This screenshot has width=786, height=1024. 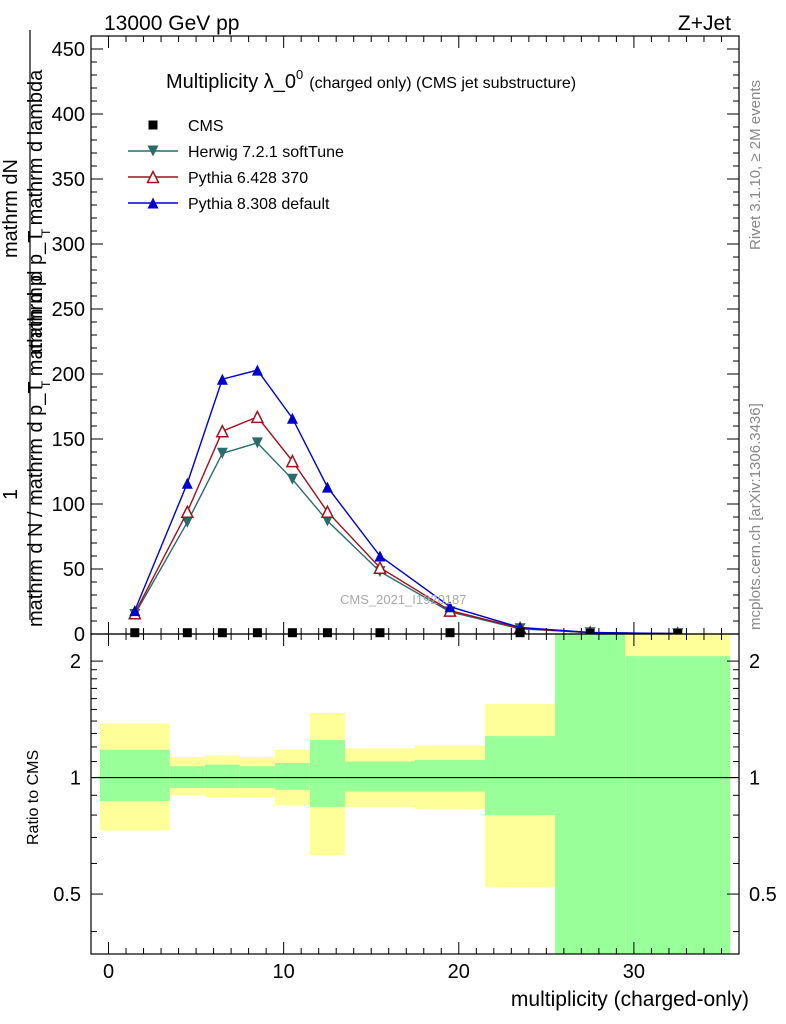 I want to click on ratio-ytick-label-0: 0.5, so click(x=67, y=895).